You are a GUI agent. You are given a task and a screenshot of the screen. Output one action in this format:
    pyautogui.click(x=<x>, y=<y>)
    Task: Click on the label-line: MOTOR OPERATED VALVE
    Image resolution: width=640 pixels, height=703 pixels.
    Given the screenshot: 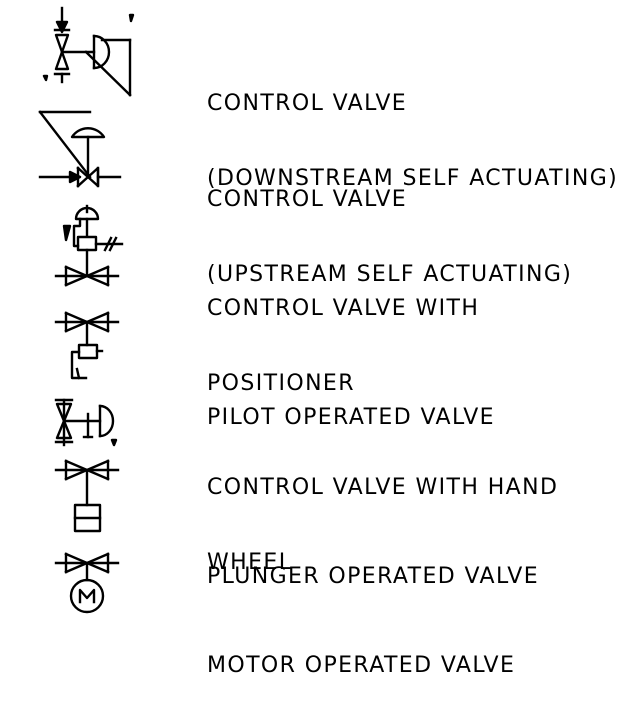 What is the action you would take?
    pyautogui.click(x=361, y=665)
    